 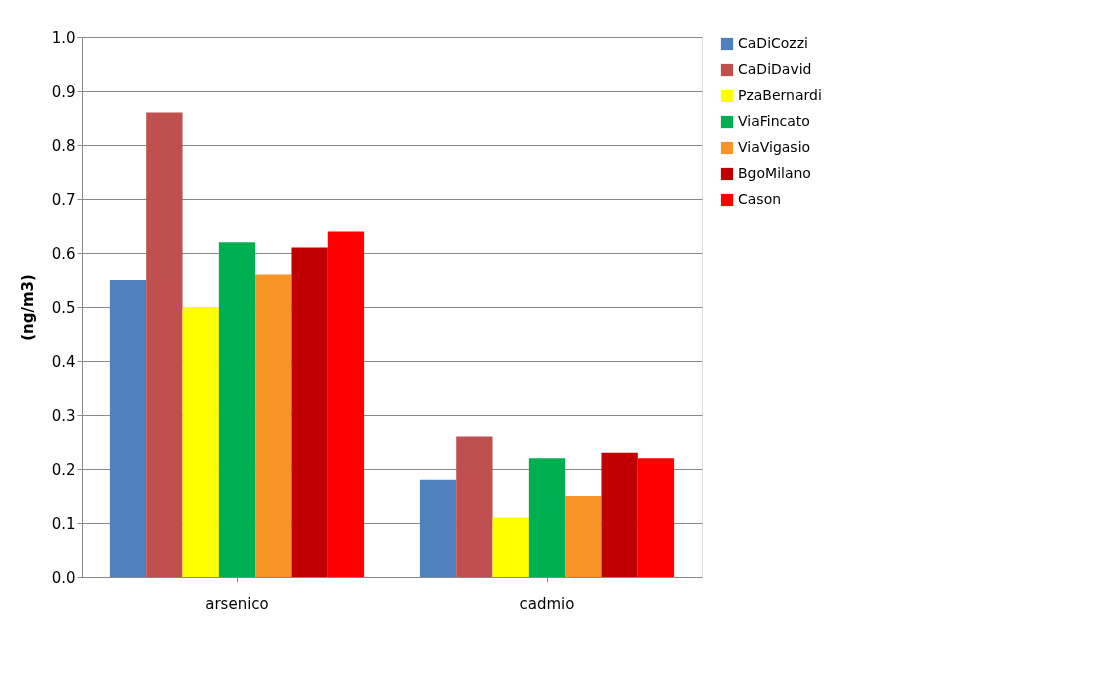 What do you see at coordinates (780, 95) in the screenshot?
I see `legend-label: PzaBernardi` at bounding box center [780, 95].